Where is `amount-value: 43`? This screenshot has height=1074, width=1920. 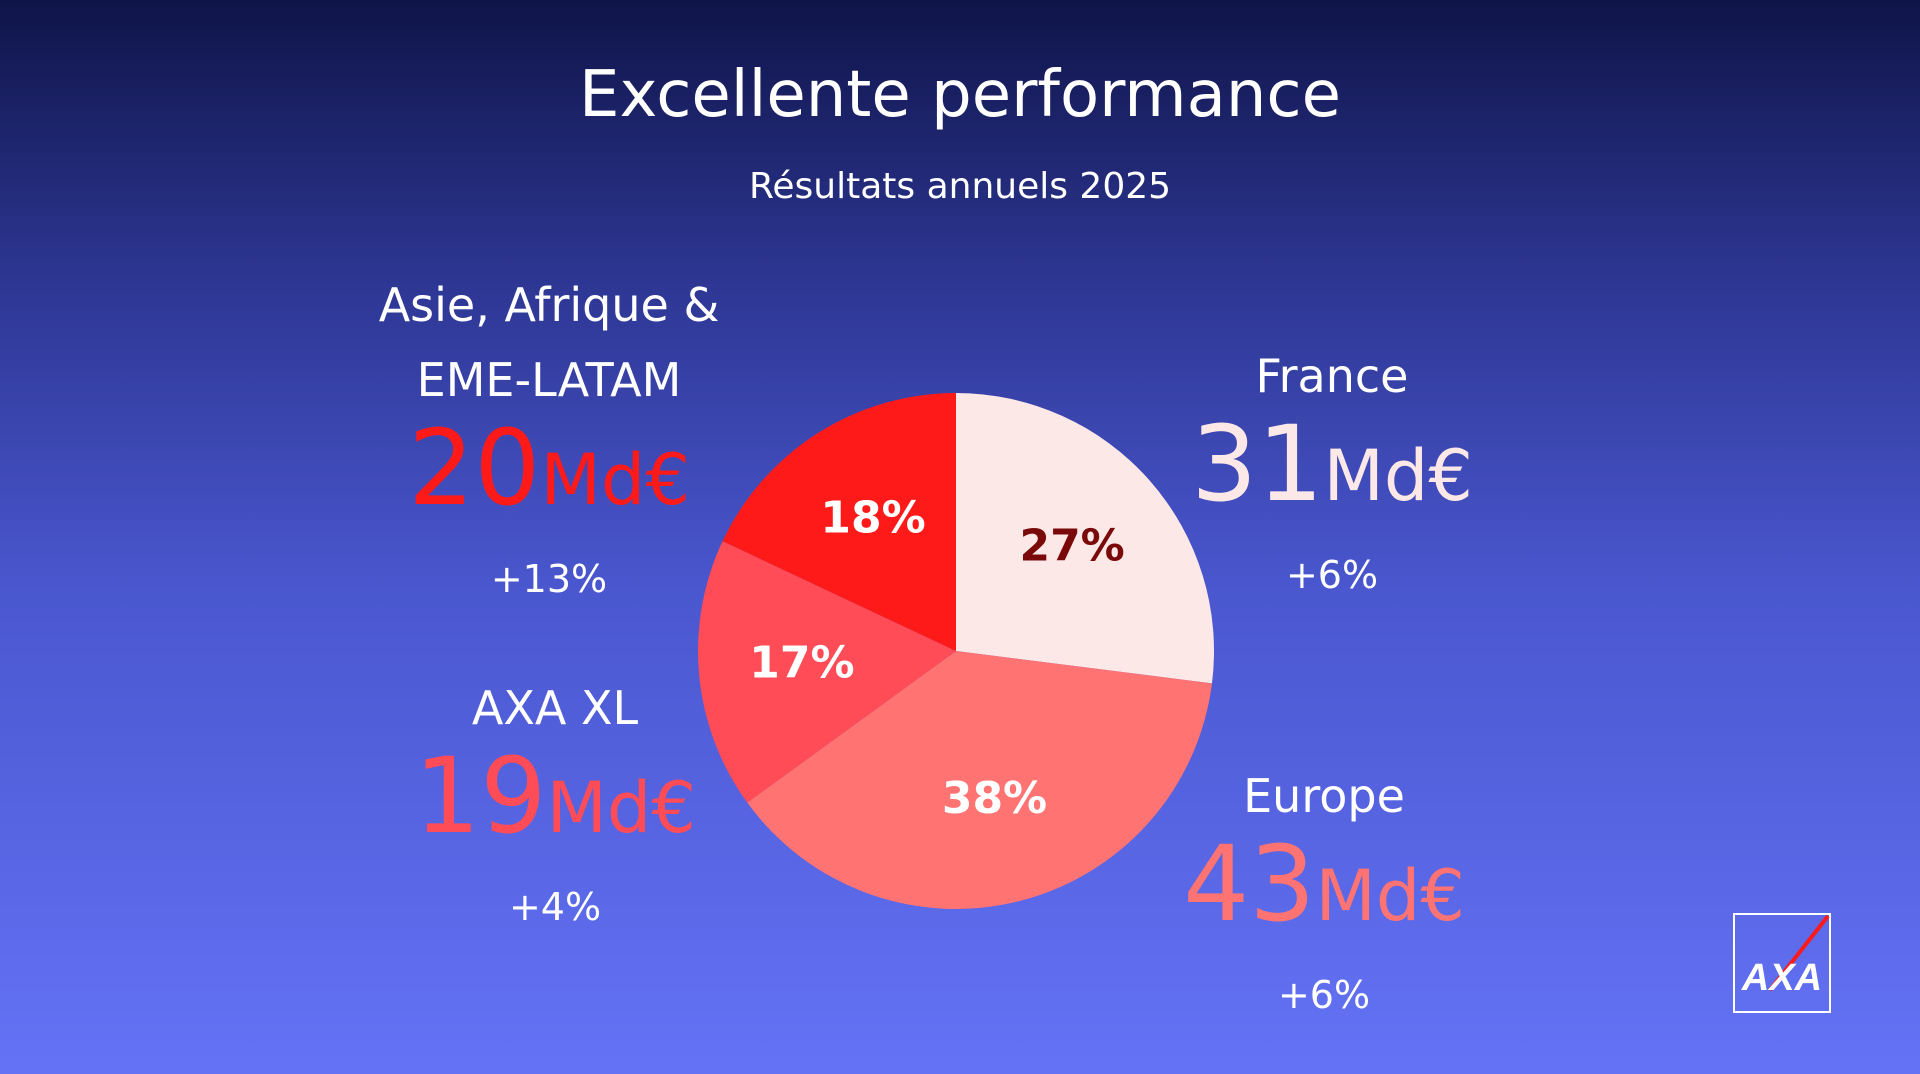
amount-value: 43 is located at coordinates (1249, 884).